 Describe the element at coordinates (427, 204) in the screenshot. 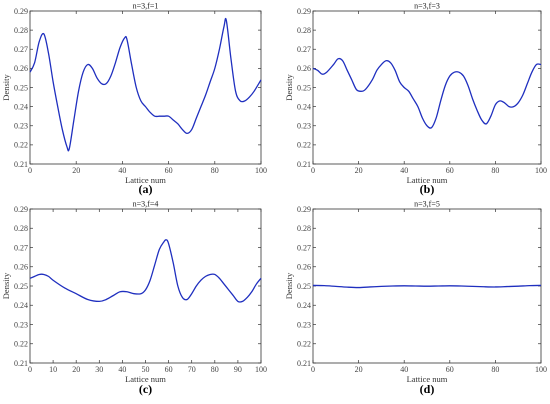

I see `panel-title: n=3,f=5` at that location.